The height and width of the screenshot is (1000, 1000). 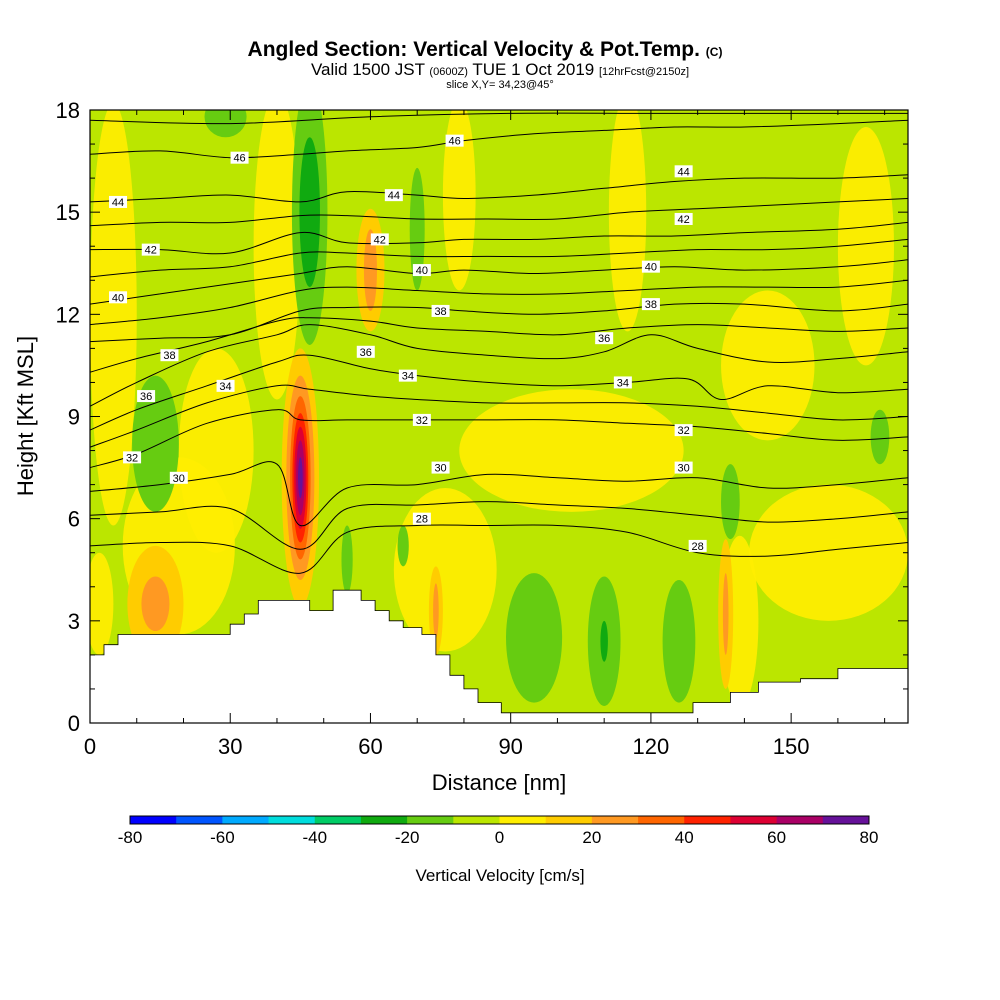 I want to click on colorbar-tick-label: 60, so click(x=776, y=837).